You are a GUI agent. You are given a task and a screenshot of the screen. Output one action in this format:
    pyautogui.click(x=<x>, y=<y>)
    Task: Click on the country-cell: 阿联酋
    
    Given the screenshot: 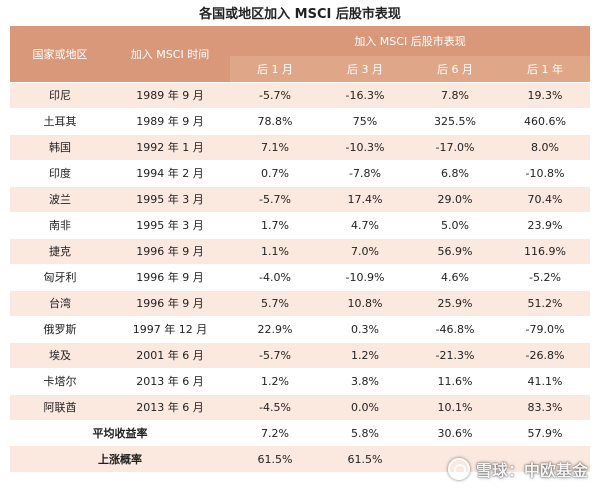 What is the action you would take?
    pyautogui.click(x=60, y=407)
    